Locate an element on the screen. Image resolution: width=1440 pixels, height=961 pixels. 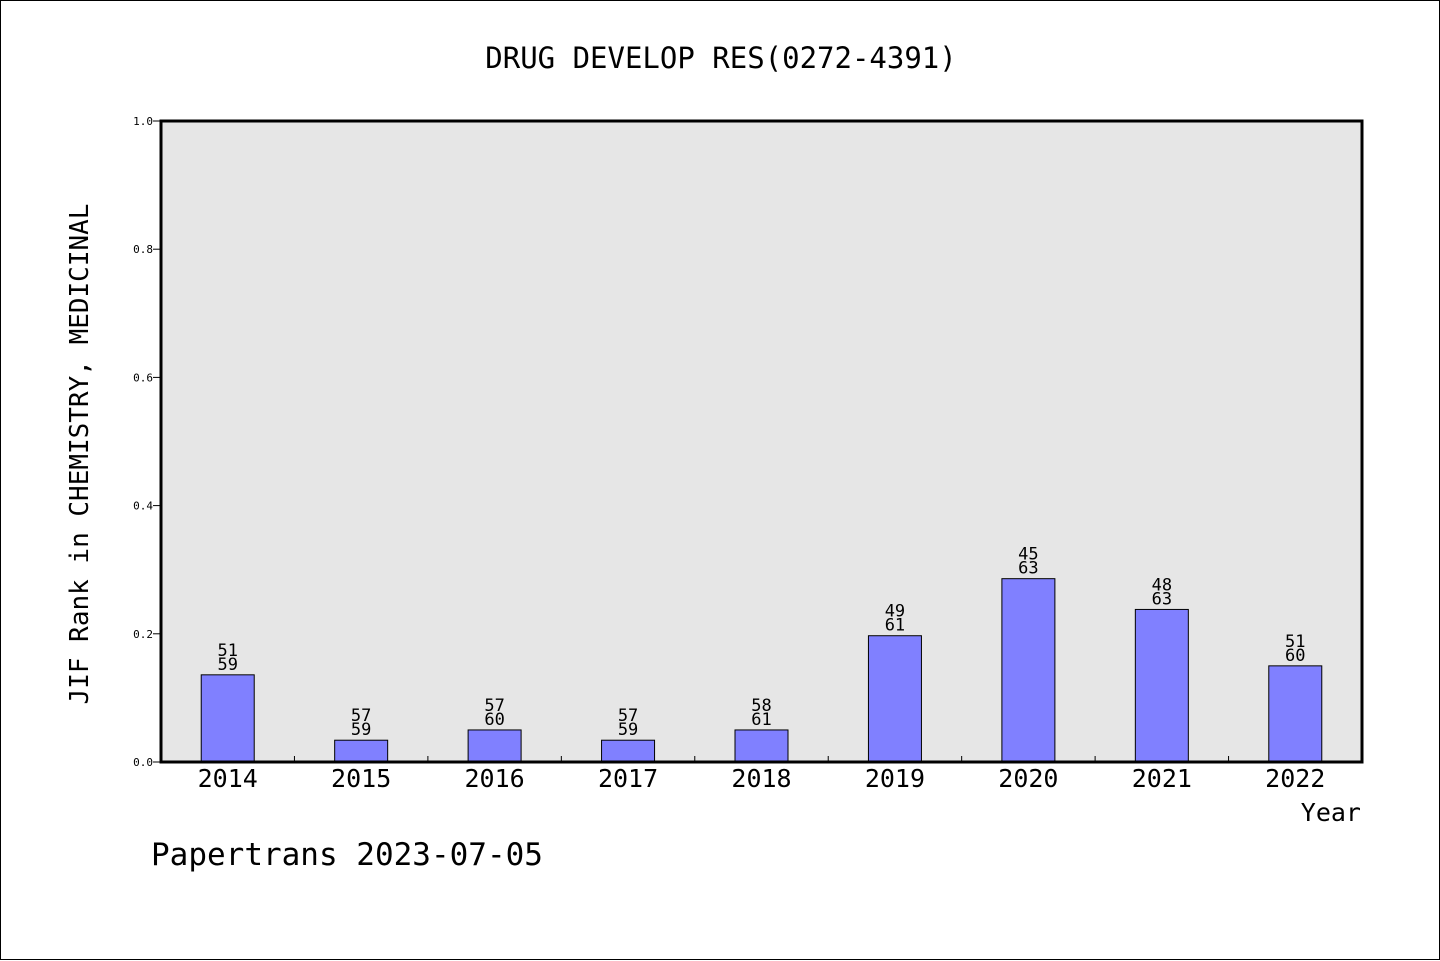
x-tick-label: 2014 is located at coordinates (228, 778).